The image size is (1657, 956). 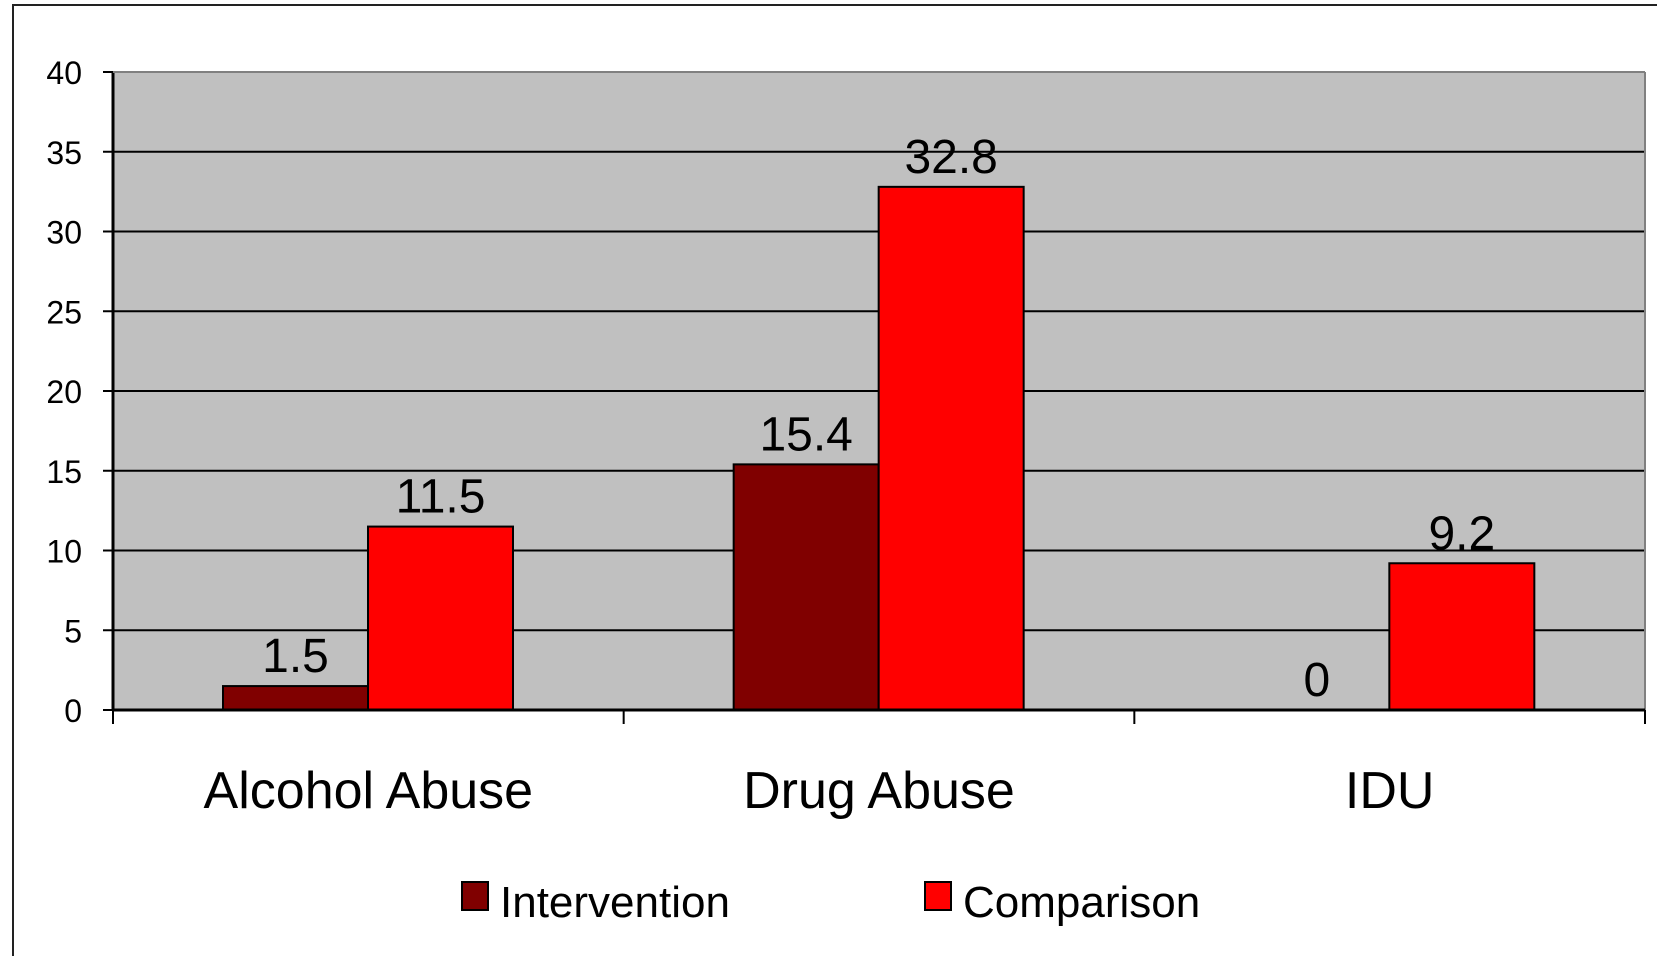 I want to click on data-label: 1.5, so click(x=295, y=656).